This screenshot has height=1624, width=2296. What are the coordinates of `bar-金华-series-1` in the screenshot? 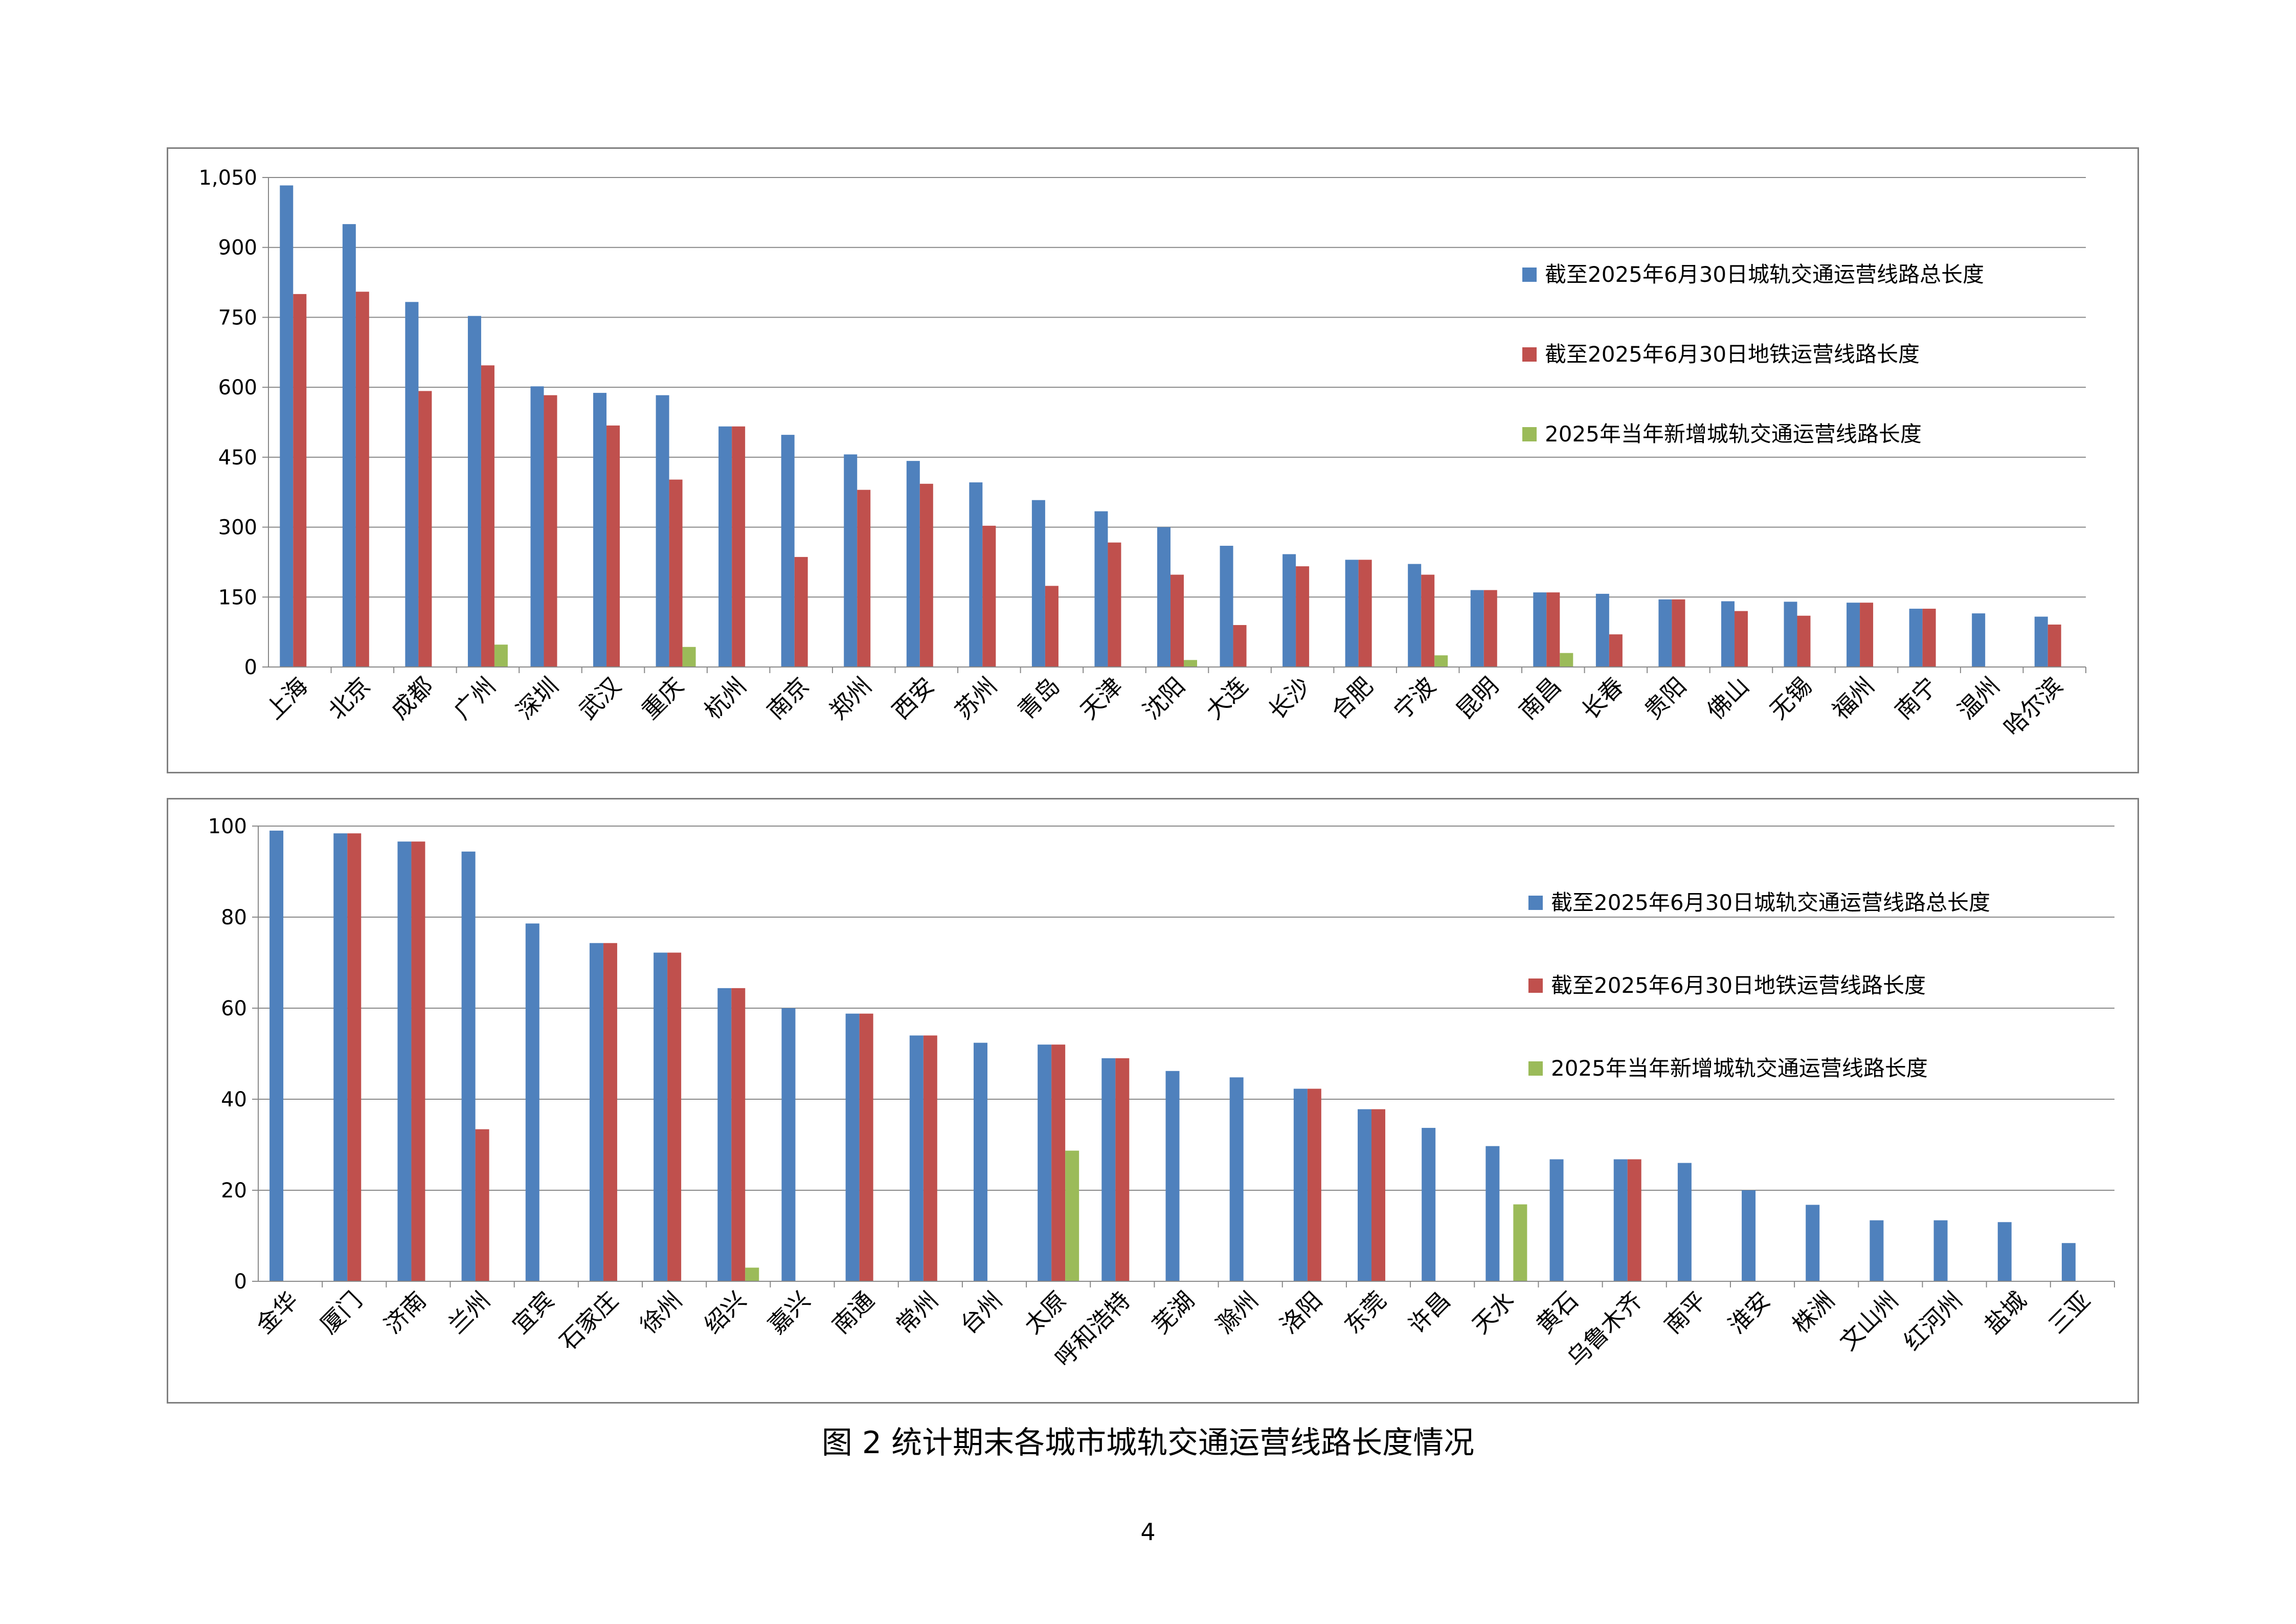 It's located at (277, 1056).